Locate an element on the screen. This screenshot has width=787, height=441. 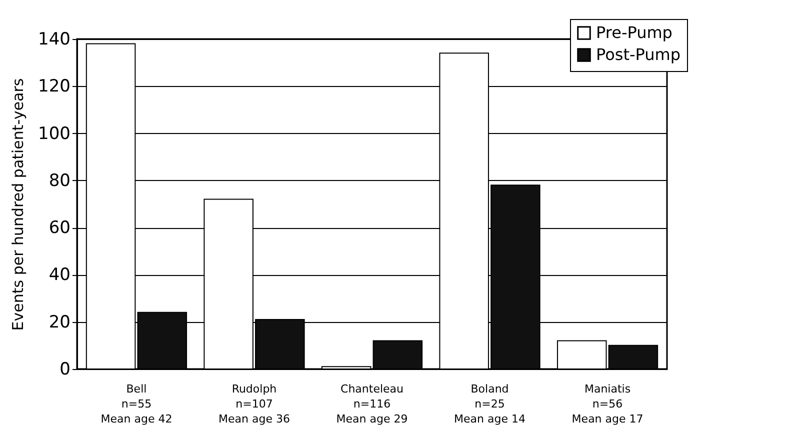
y-tick-label: 120 is located at coordinates (54, 86).